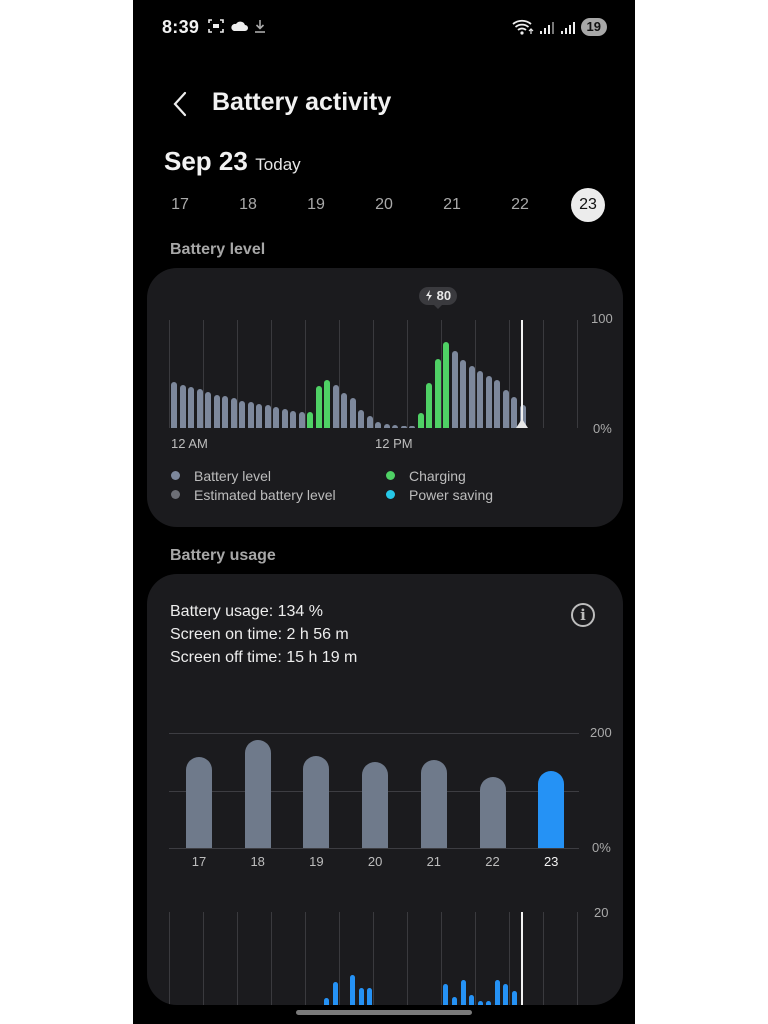  Describe the element at coordinates (588, 205) in the screenshot. I see `day-23: 23` at that location.